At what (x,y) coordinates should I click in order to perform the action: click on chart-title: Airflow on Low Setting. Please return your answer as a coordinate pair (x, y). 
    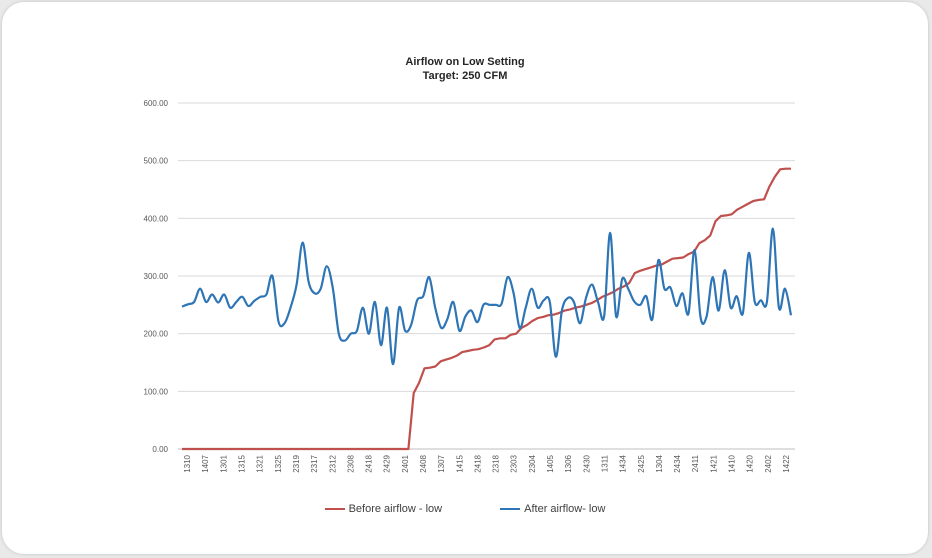
    Looking at the image, I should click on (465, 62).